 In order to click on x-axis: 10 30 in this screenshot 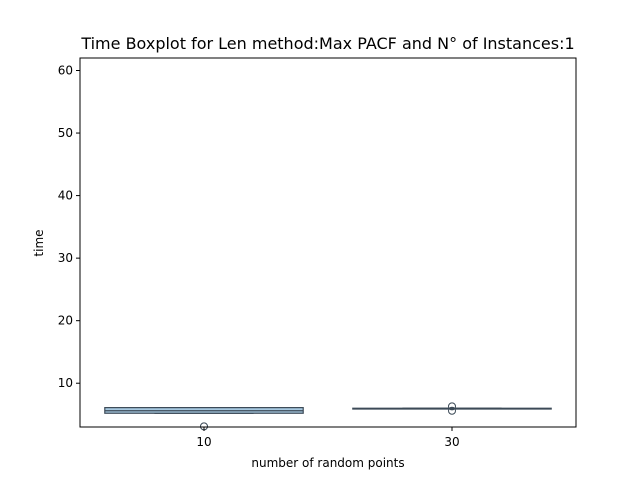, I will do `click(328, 438)`.